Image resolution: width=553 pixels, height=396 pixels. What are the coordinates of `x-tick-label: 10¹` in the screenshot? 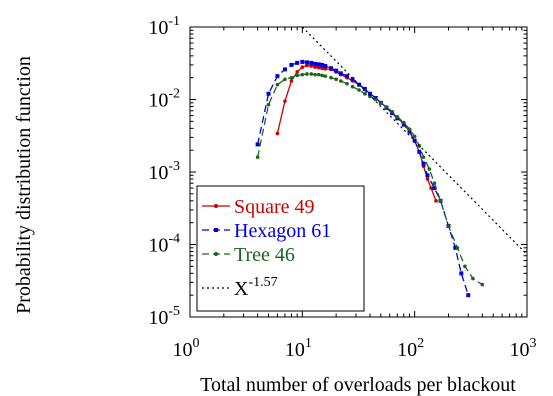 It's located at (298, 348).